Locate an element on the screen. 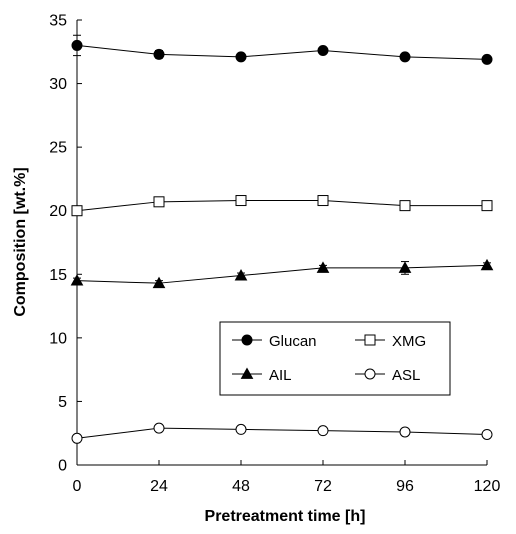 Image resolution: width=516 pixels, height=534 pixels. legend: Glucan XMG AIL ASL is located at coordinates (335, 358).